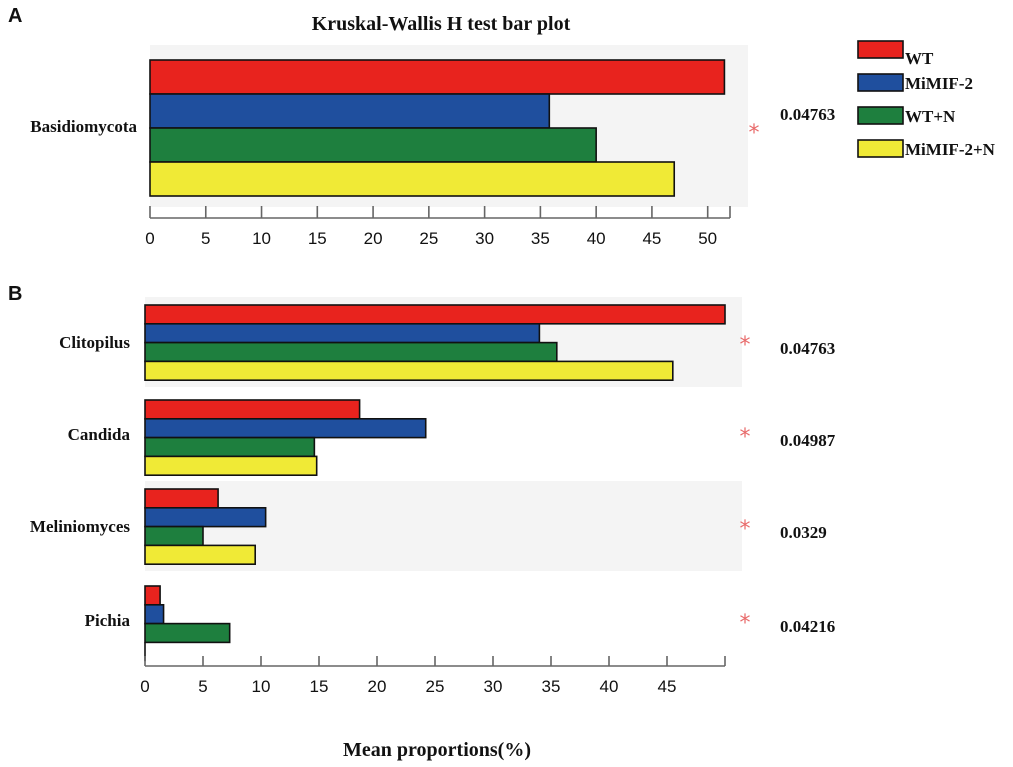 This screenshot has height=767, width=1013. I want to click on panel-a-significance-star: *, so click(754, 133).